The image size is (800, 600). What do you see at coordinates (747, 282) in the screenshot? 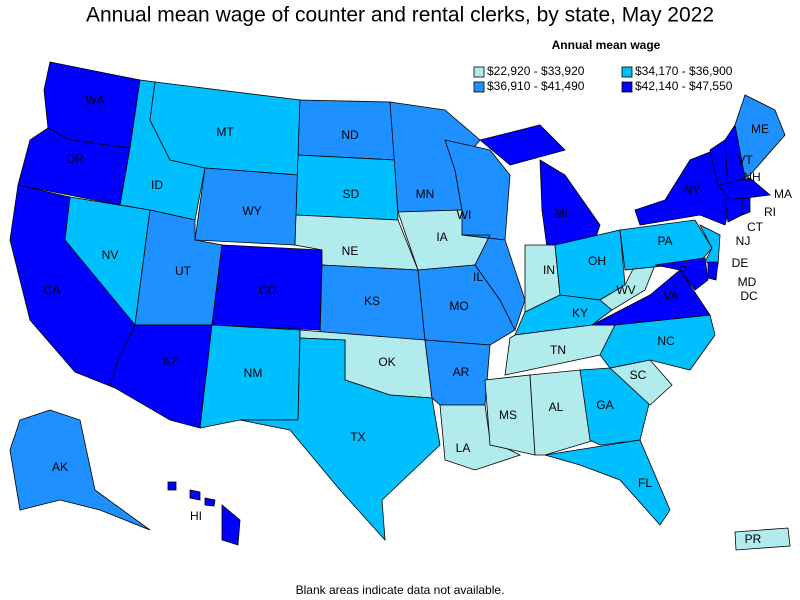
I see `state-label: MD` at bounding box center [747, 282].